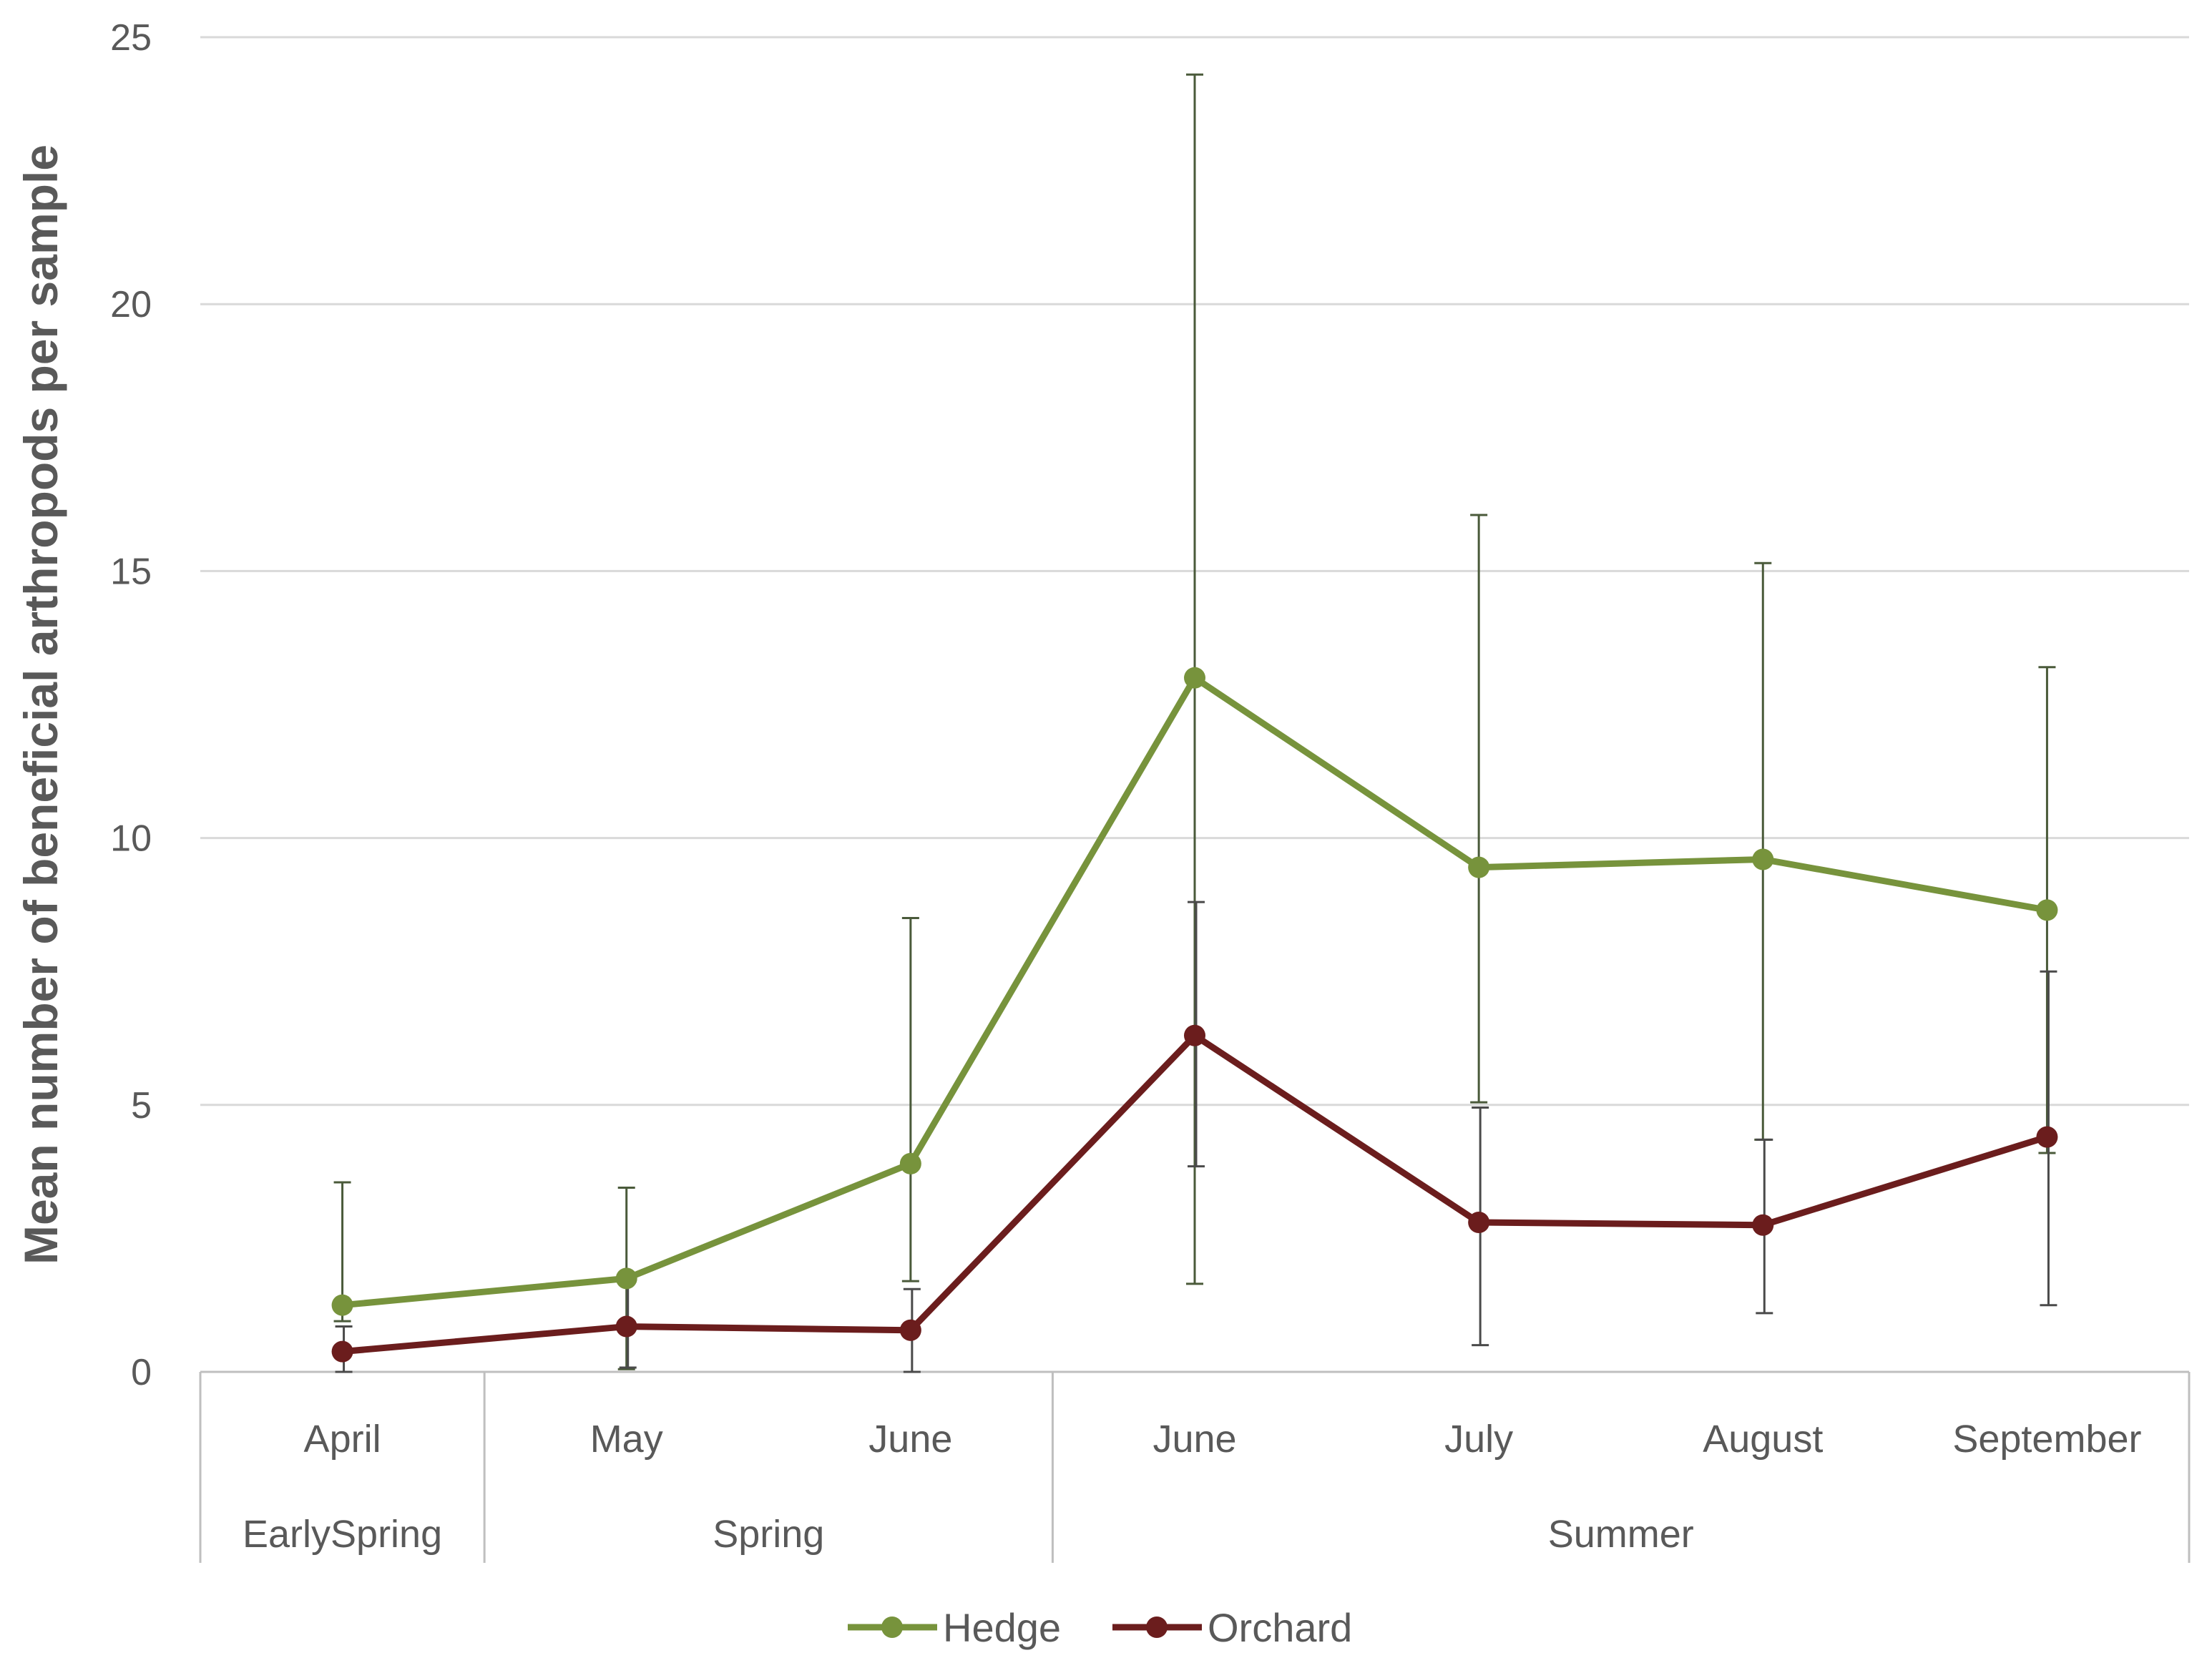 The image size is (2212, 1673). Describe the element at coordinates (342, 1440) in the screenshot. I see `x-tick-label-0: April` at that location.